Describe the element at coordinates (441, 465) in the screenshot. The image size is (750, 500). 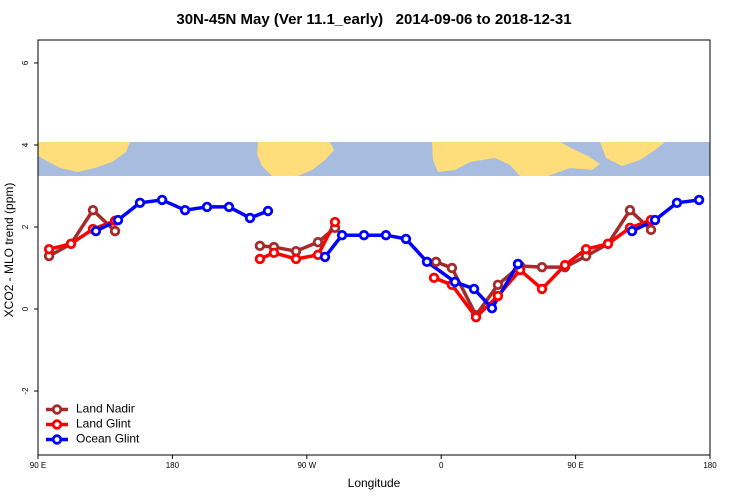
I see `x-tick-label: 0` at that location.